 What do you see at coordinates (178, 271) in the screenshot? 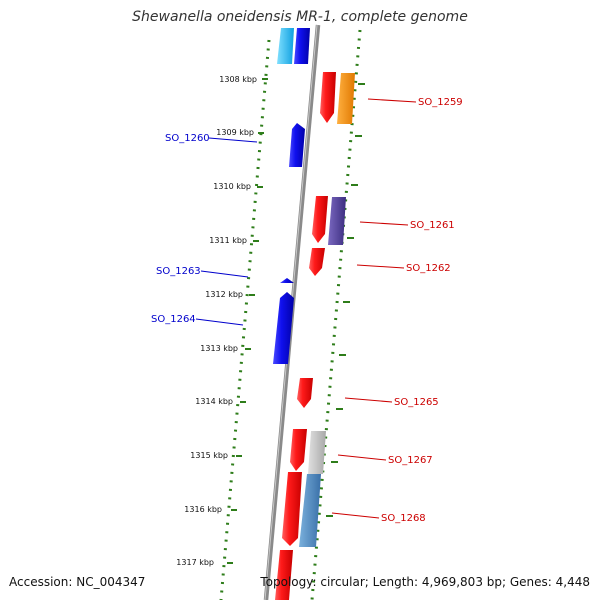
I see `gene-label-so1263: SO_1263` at bounding box center [178, 271].